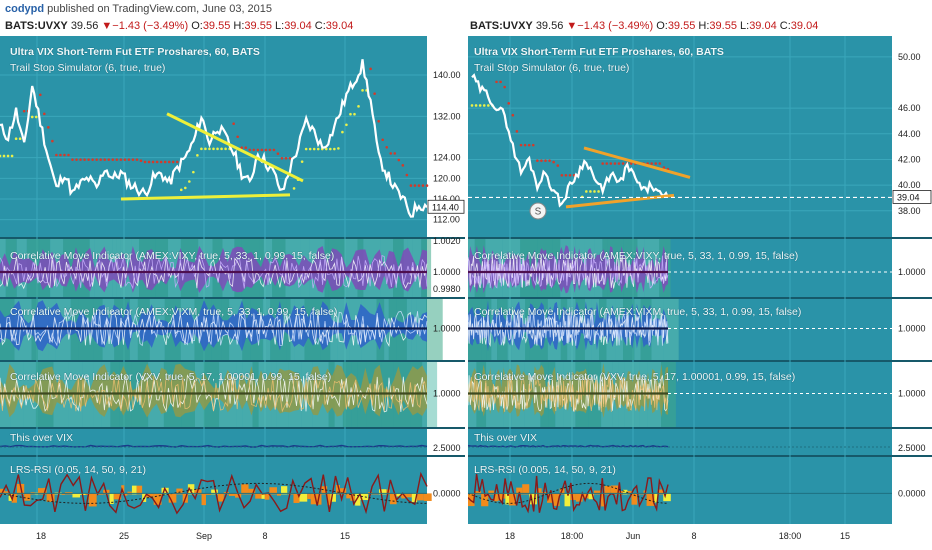 The height and width of the screenshot is (550, 932). I want to click on price-change: ▼−1.43 (−3.49%), so click(145, 26).